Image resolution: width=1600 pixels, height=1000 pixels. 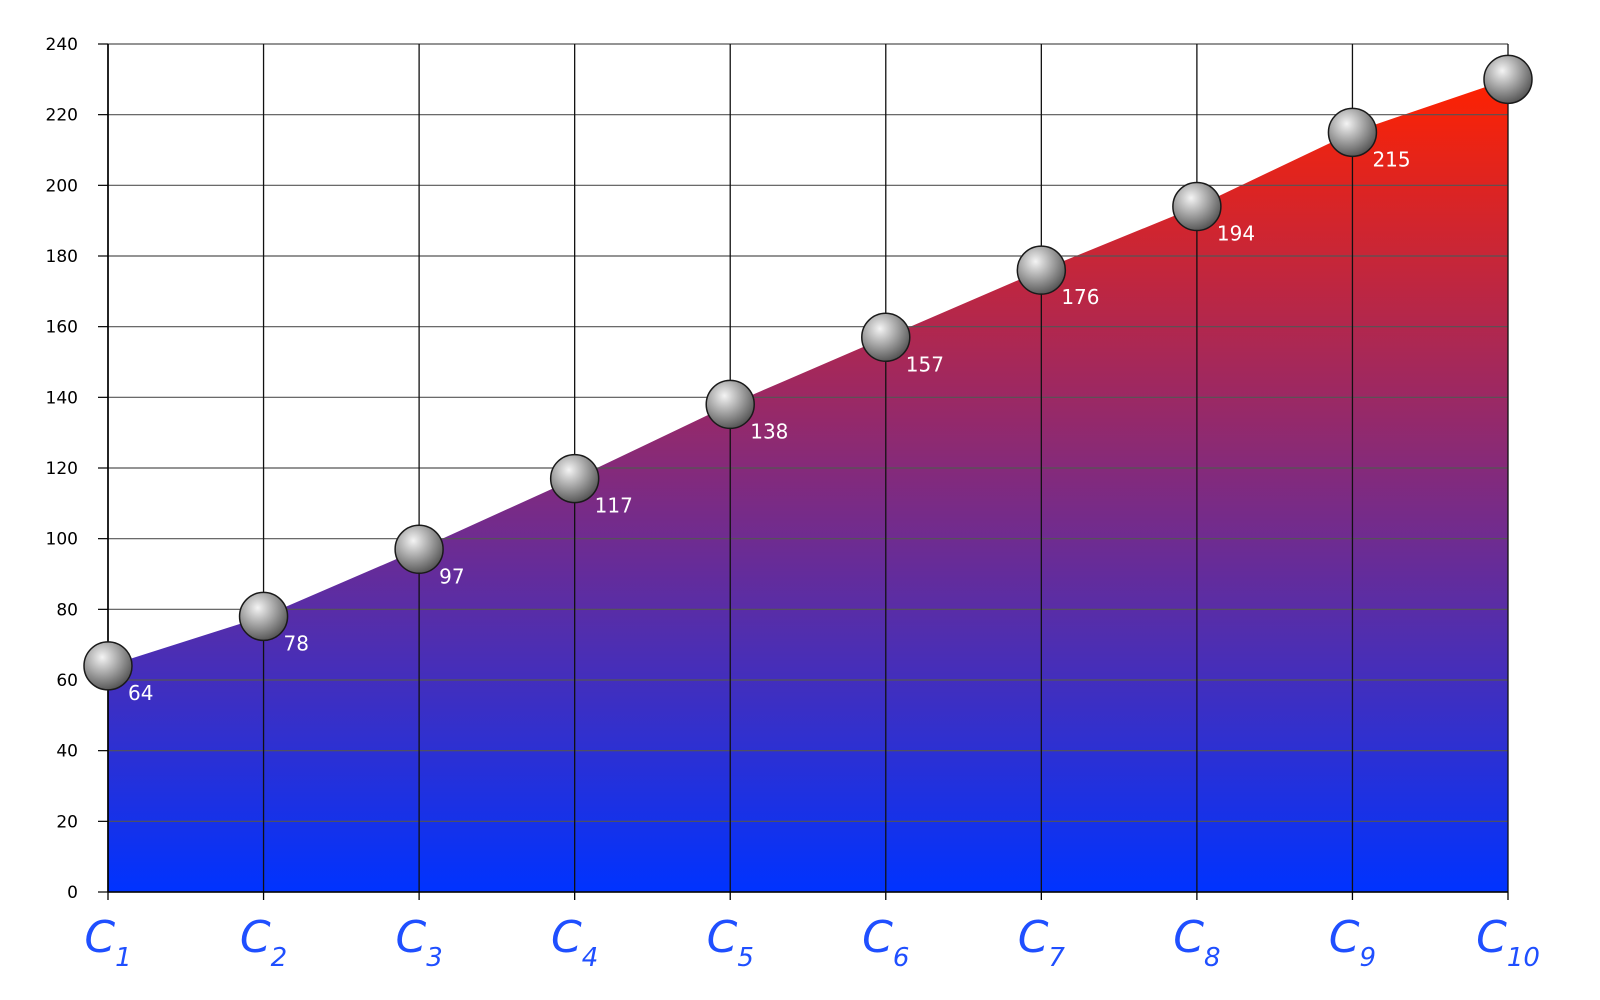 What do you see at coordinates (614, 506) in the screenshot?
I see `data-label: 117` at bounding box center [614, 506].